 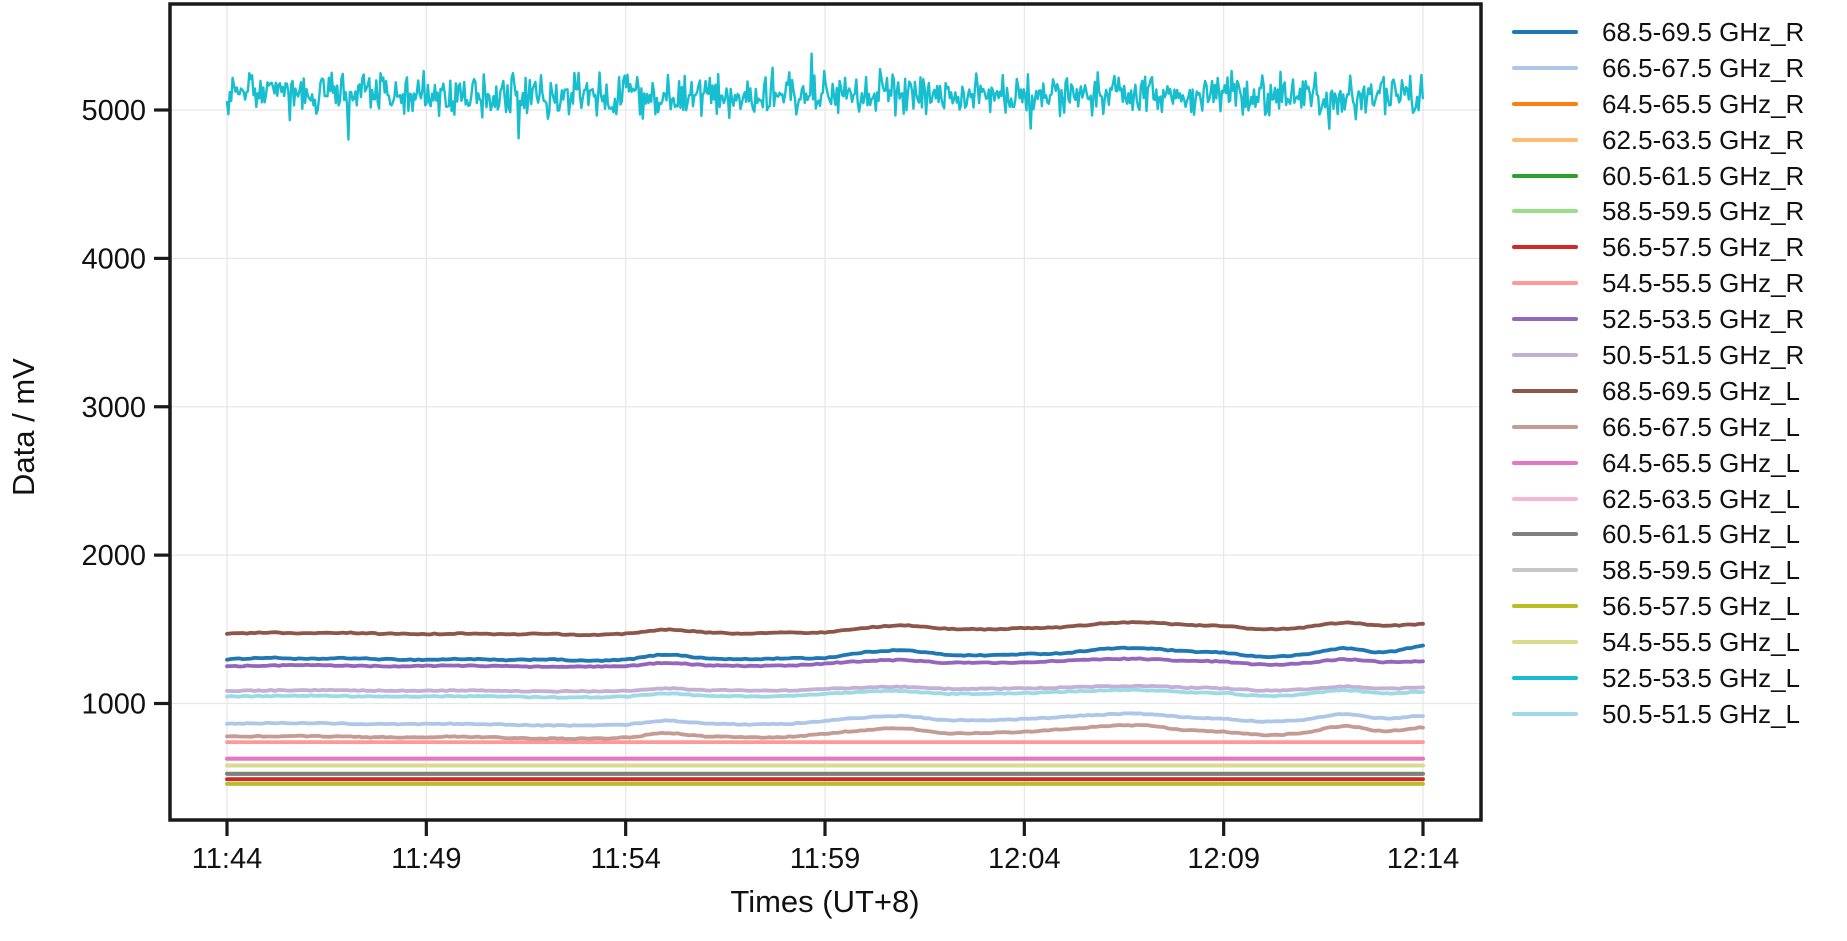 I want to click on legend-row: 68.5-69.5 GHz_L, so click(x=1679, y=391).